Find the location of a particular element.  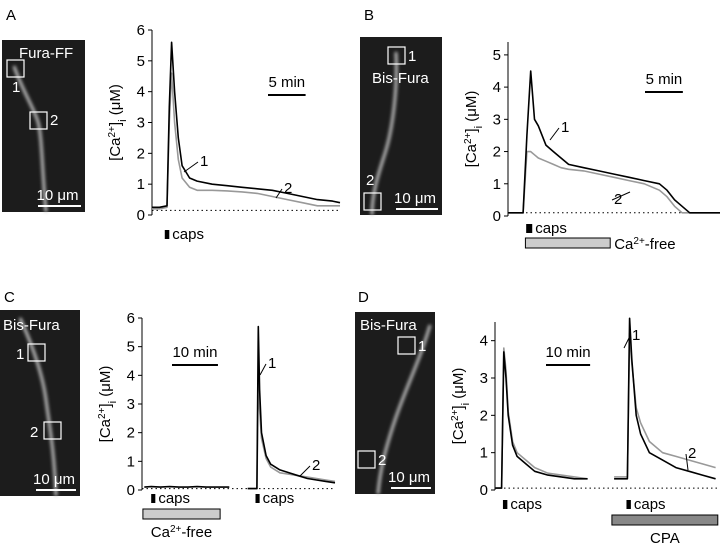

label-part: CPA is located at coordinates (665, 537).